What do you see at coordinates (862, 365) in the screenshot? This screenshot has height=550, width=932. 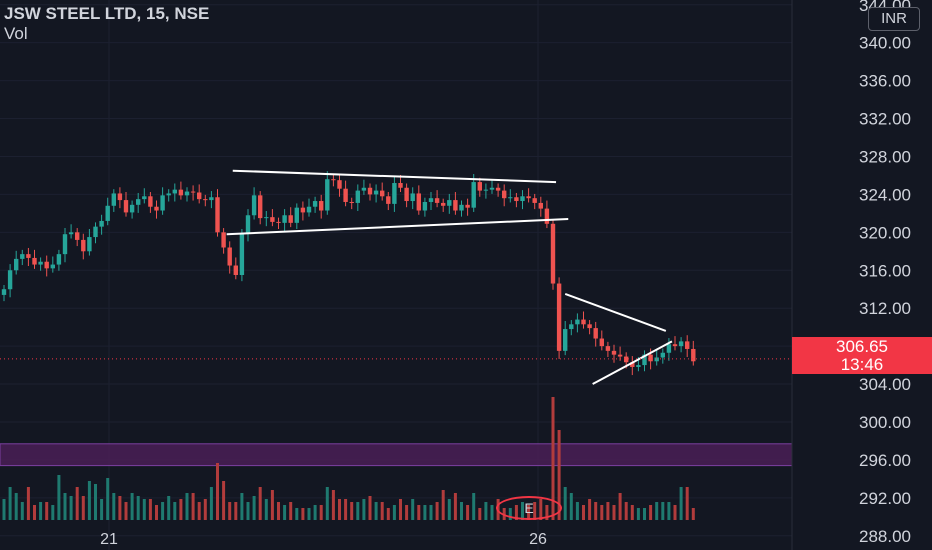 I see `bar-countdown: 13:46` at bounding box center [862, 365].